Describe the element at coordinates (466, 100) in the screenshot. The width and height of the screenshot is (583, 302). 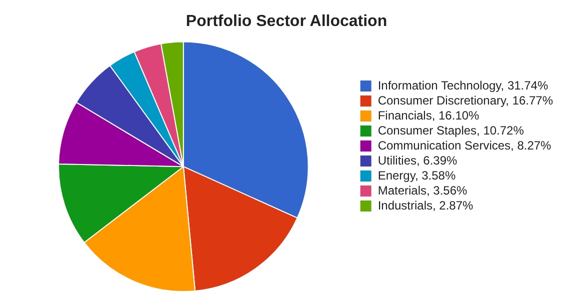
I see `legend-label: Consumer Discretionary, 16.77%` at that location.